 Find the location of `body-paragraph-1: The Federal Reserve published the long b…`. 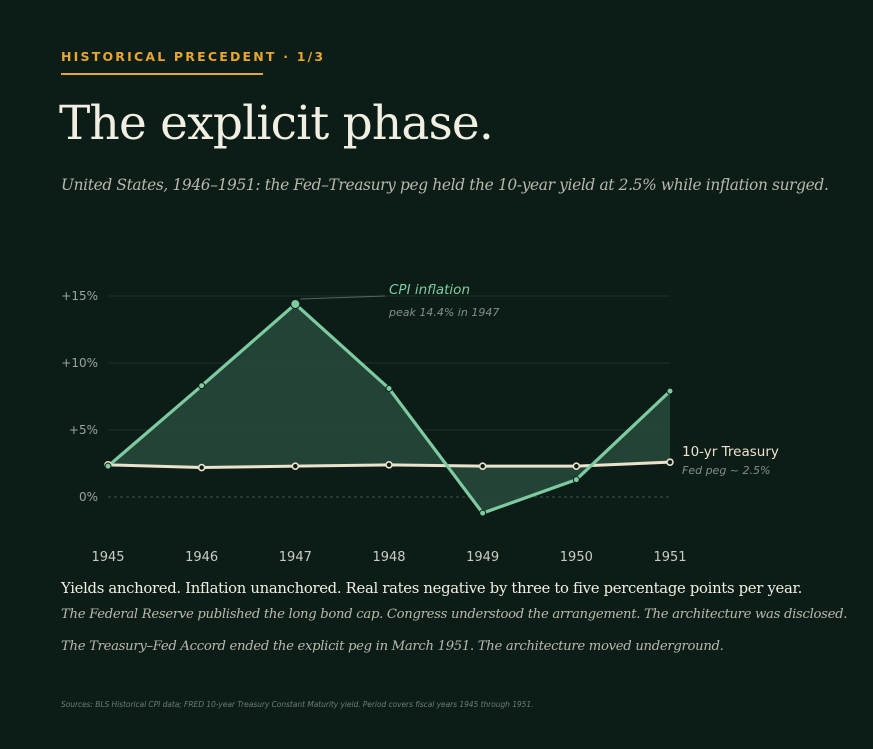

body-paragraph-1: The Federal Reserve published the long b… is located at coordinates (454, 614).